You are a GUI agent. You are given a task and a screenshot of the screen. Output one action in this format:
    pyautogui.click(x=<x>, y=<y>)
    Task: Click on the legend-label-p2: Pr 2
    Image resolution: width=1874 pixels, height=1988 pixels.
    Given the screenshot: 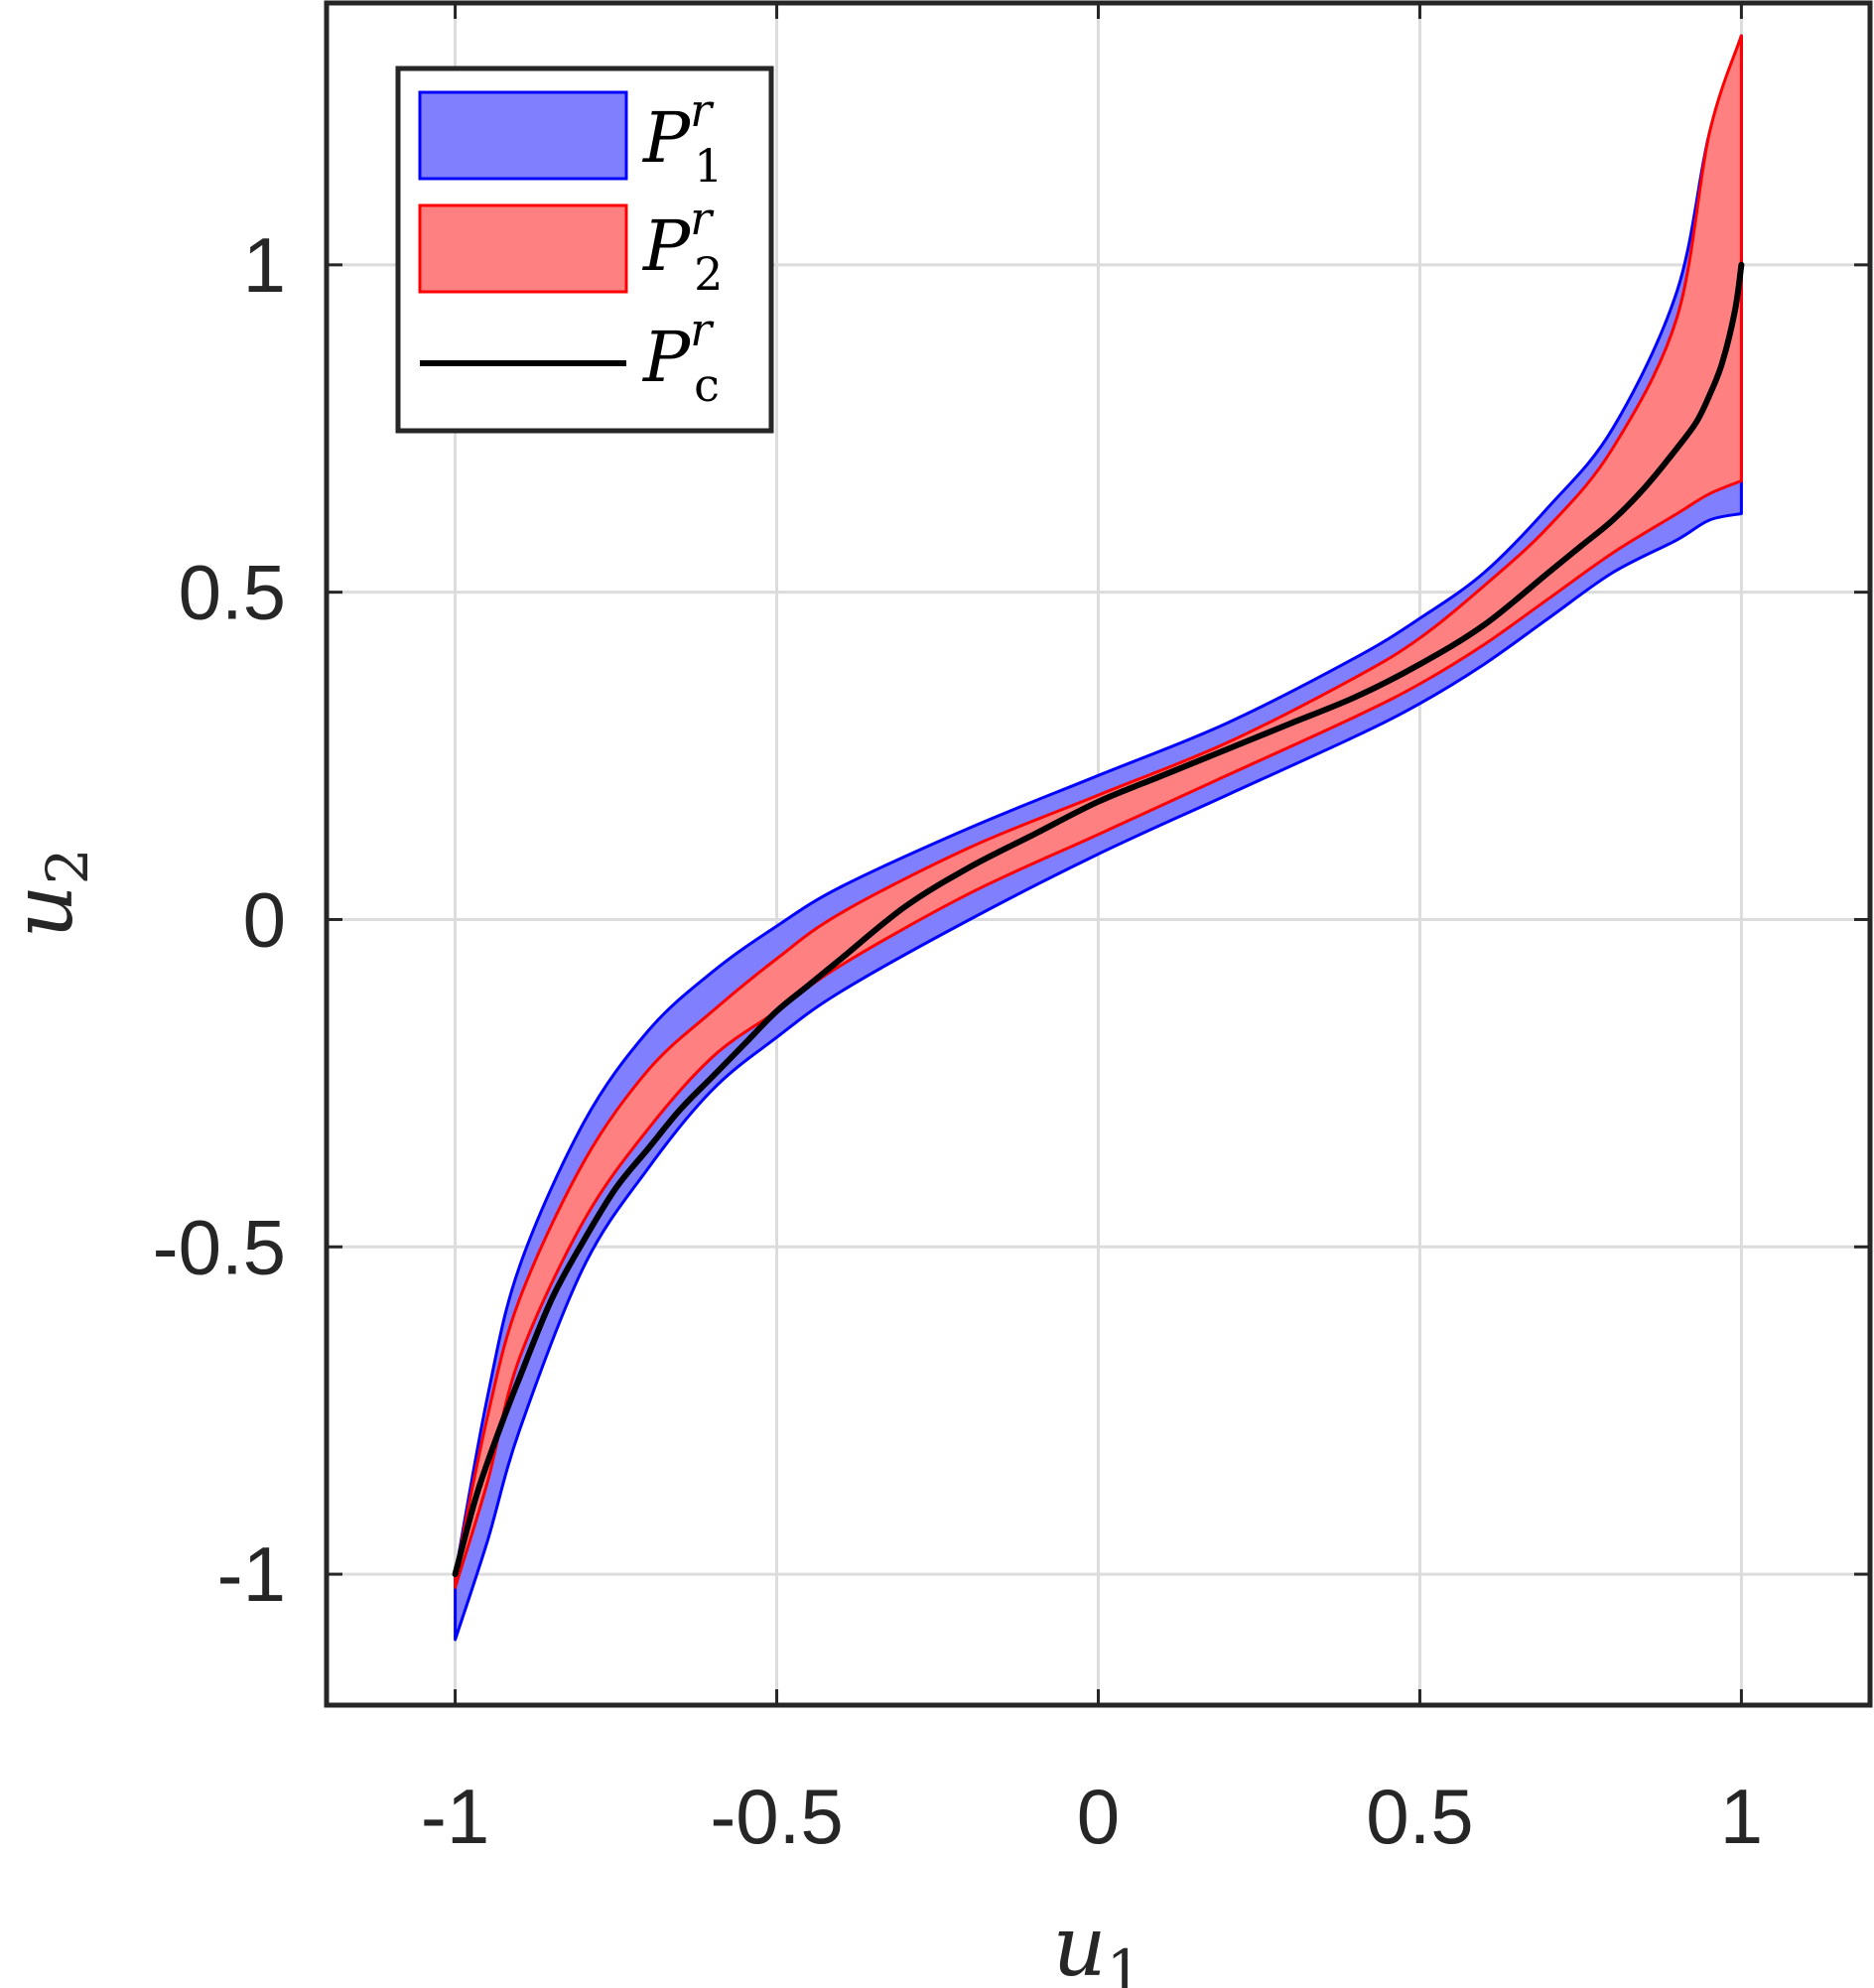 What is the action you would take?
    pyautogui.click(x=682, y=246)
    